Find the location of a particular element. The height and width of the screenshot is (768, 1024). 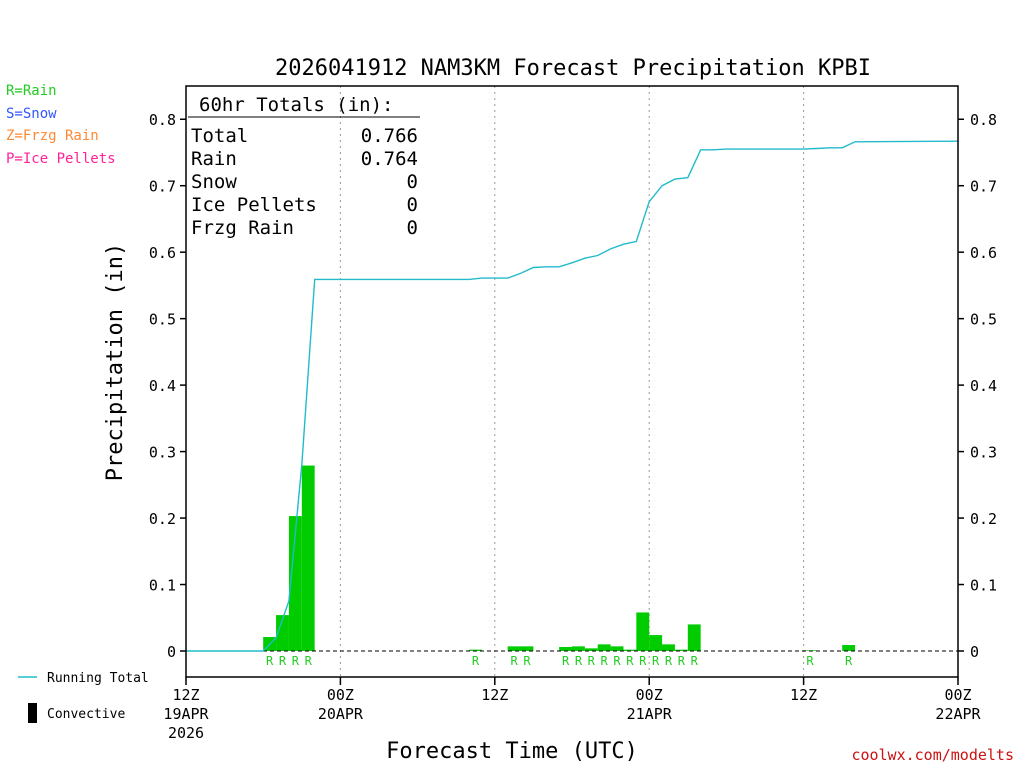

hourly-bars is located at coordinates (559, 558).